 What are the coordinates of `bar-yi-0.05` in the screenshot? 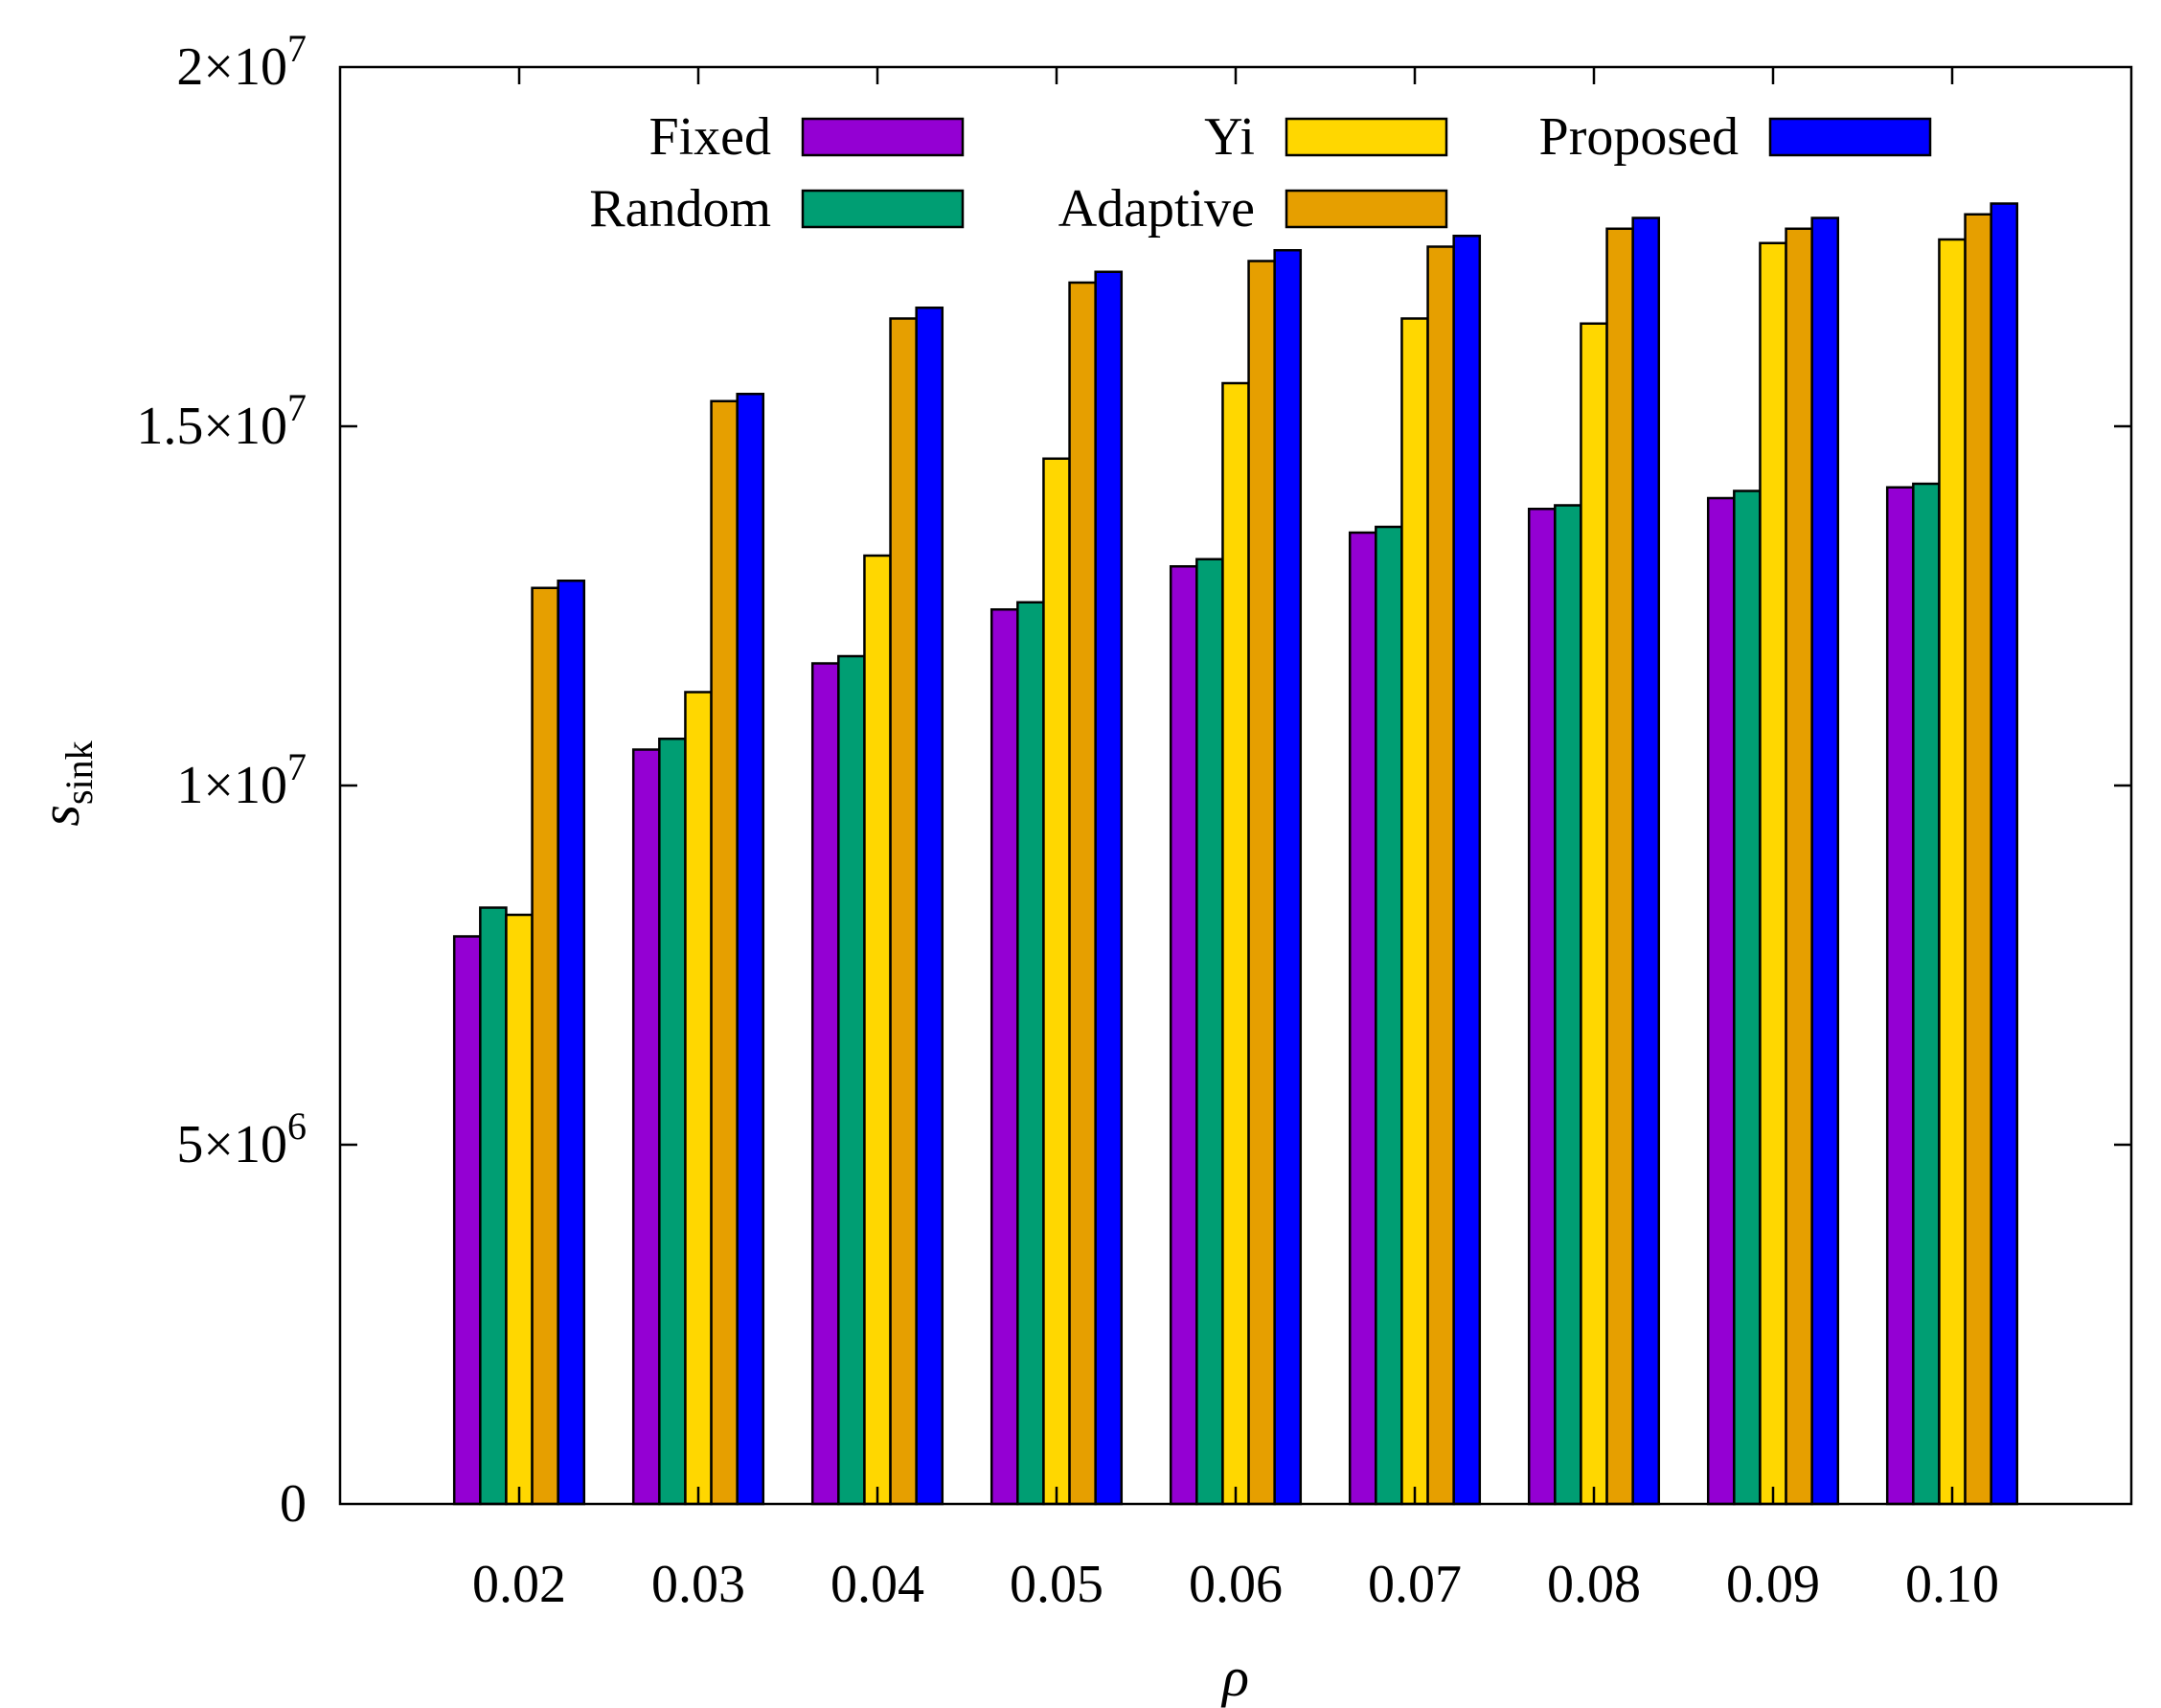 It's located at (1056, 981).